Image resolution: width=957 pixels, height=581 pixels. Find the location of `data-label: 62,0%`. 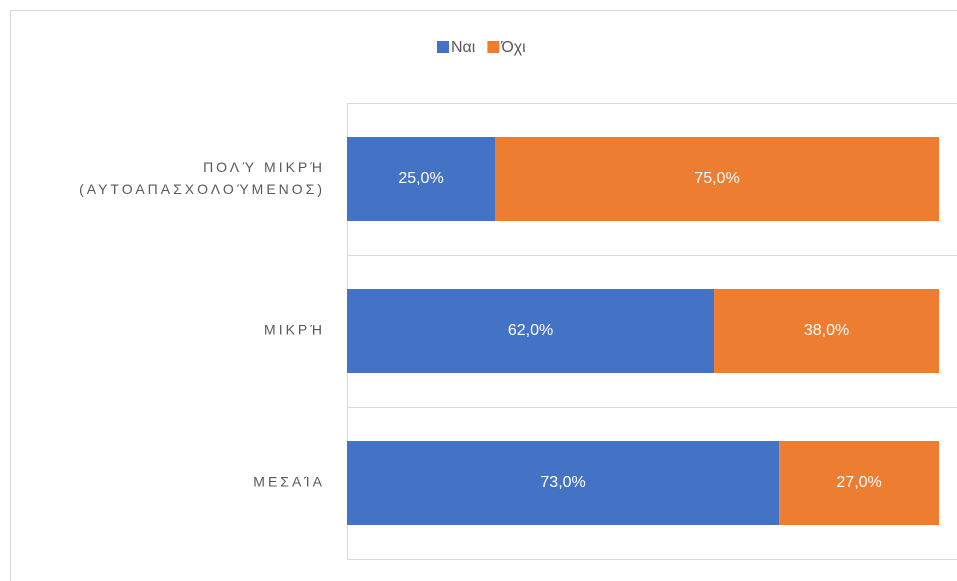

data-label: 62,0% is located at coordinates (530, 330).